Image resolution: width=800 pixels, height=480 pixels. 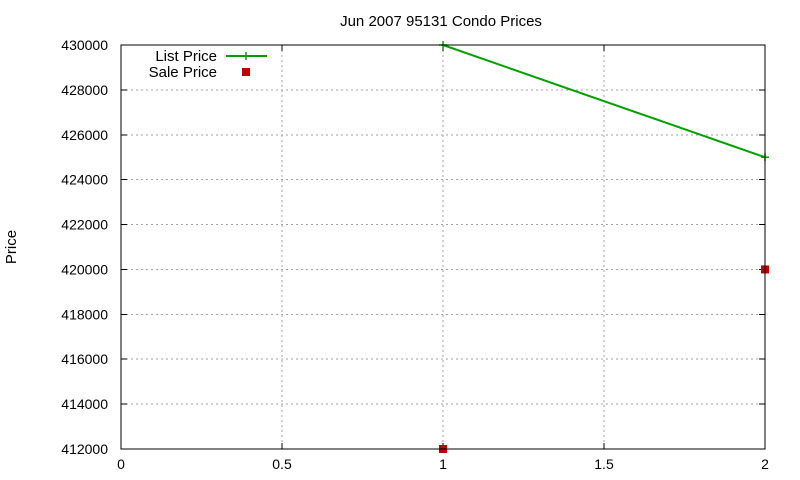 I want to click on legend-label: Sale Price, so click(x=183, y=72).